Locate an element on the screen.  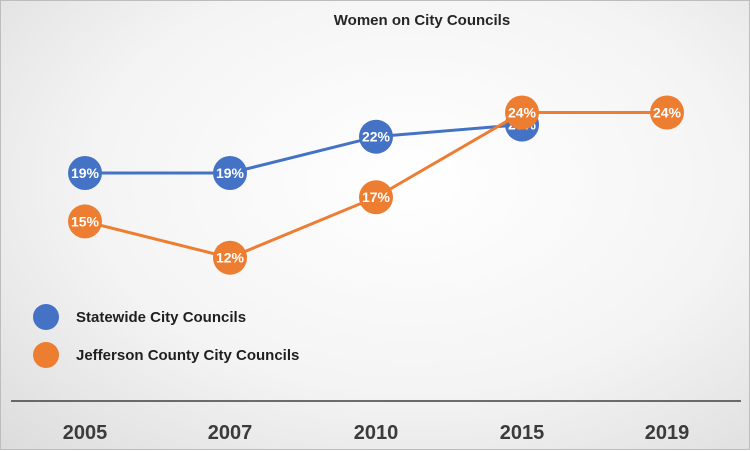
data-point-1-4: 24% is located at coordinates (667, 112).